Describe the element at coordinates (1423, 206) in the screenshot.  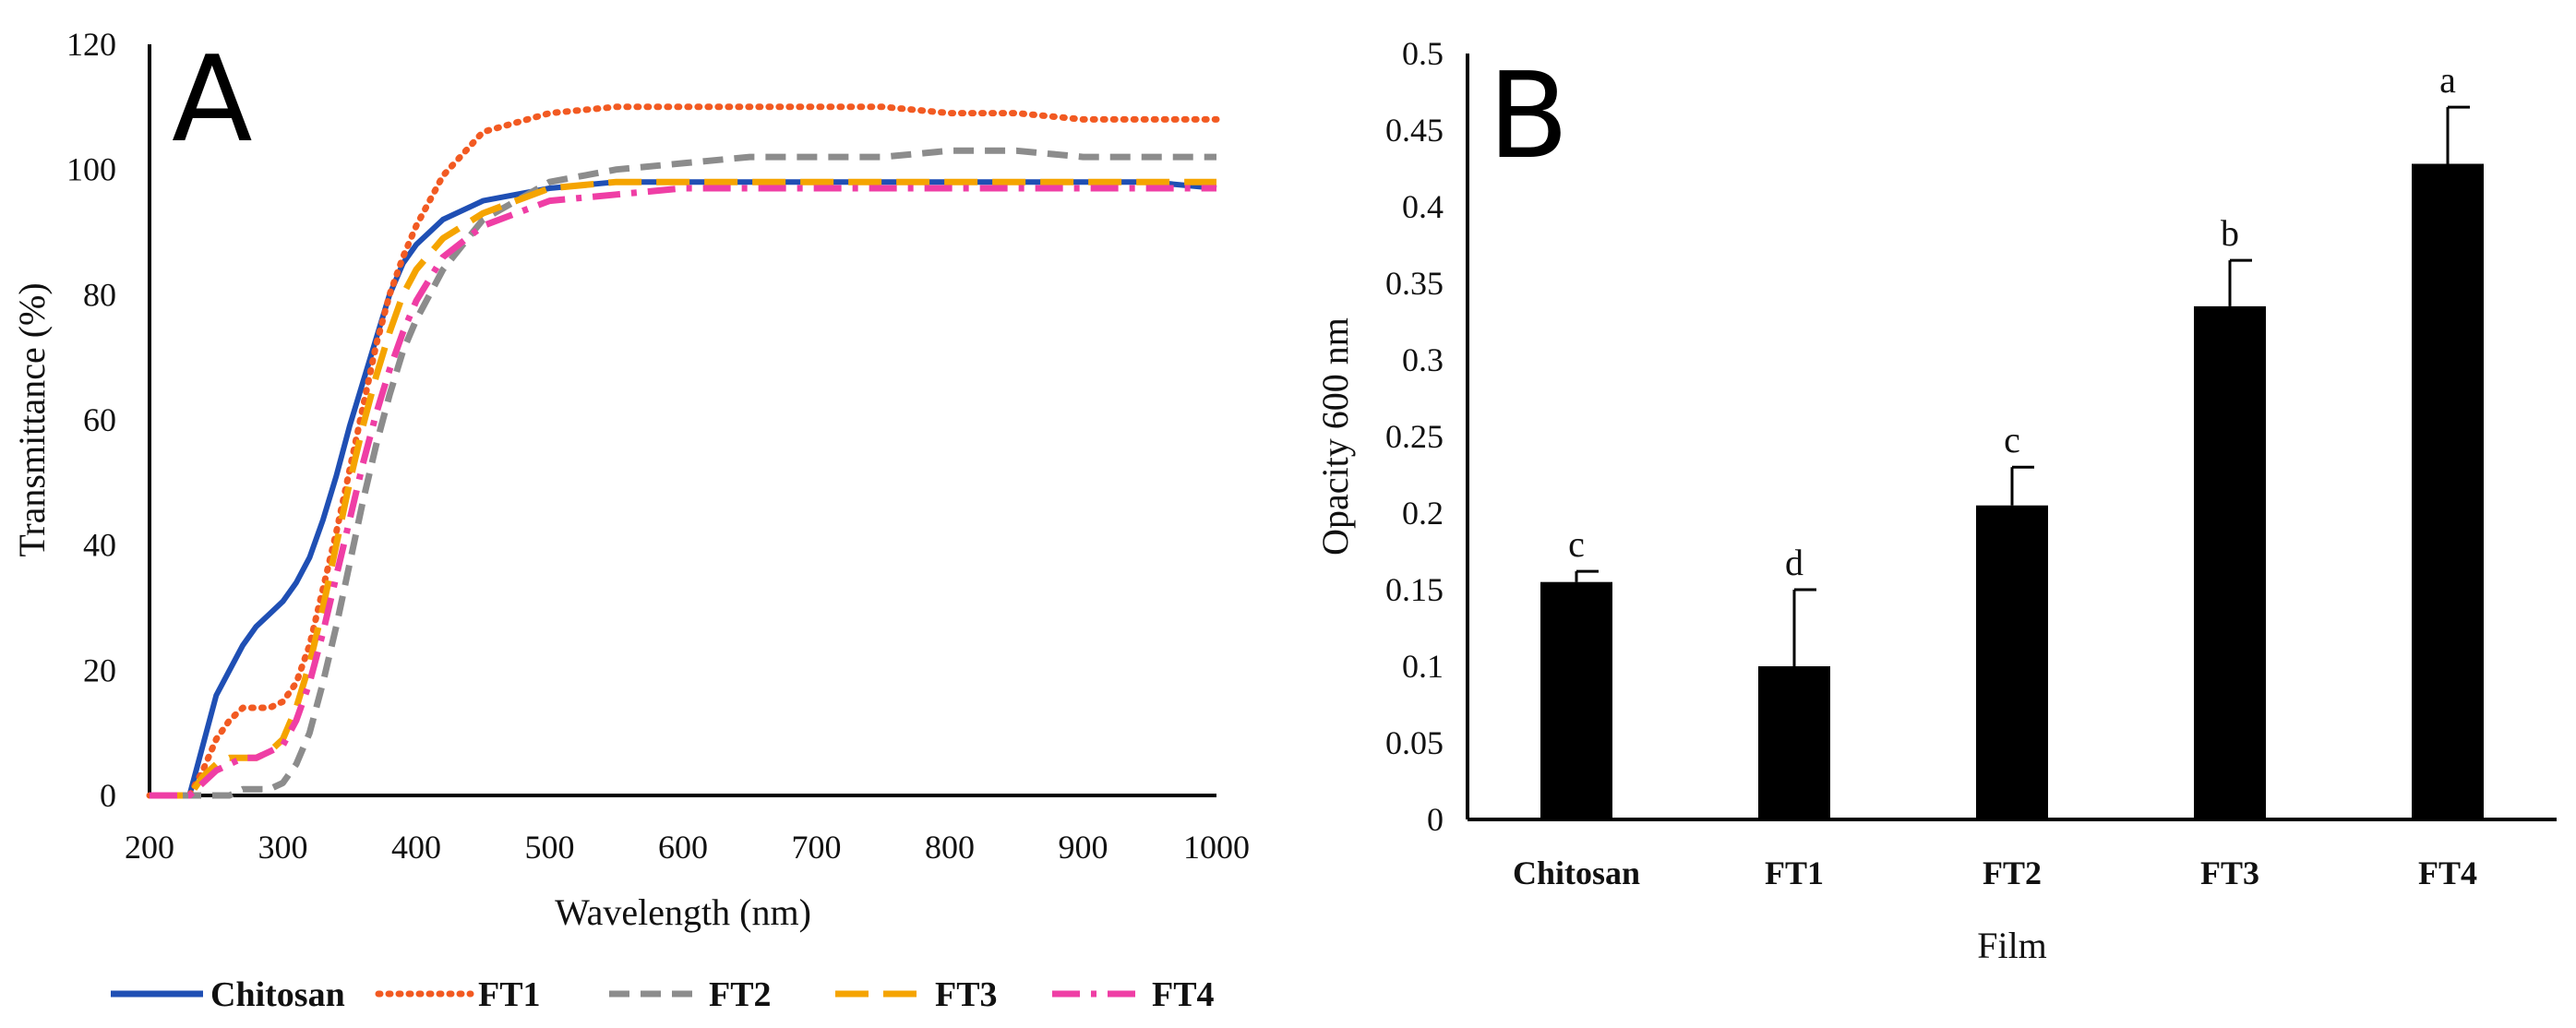
I see `y-tick-label: 0.4` at that location.